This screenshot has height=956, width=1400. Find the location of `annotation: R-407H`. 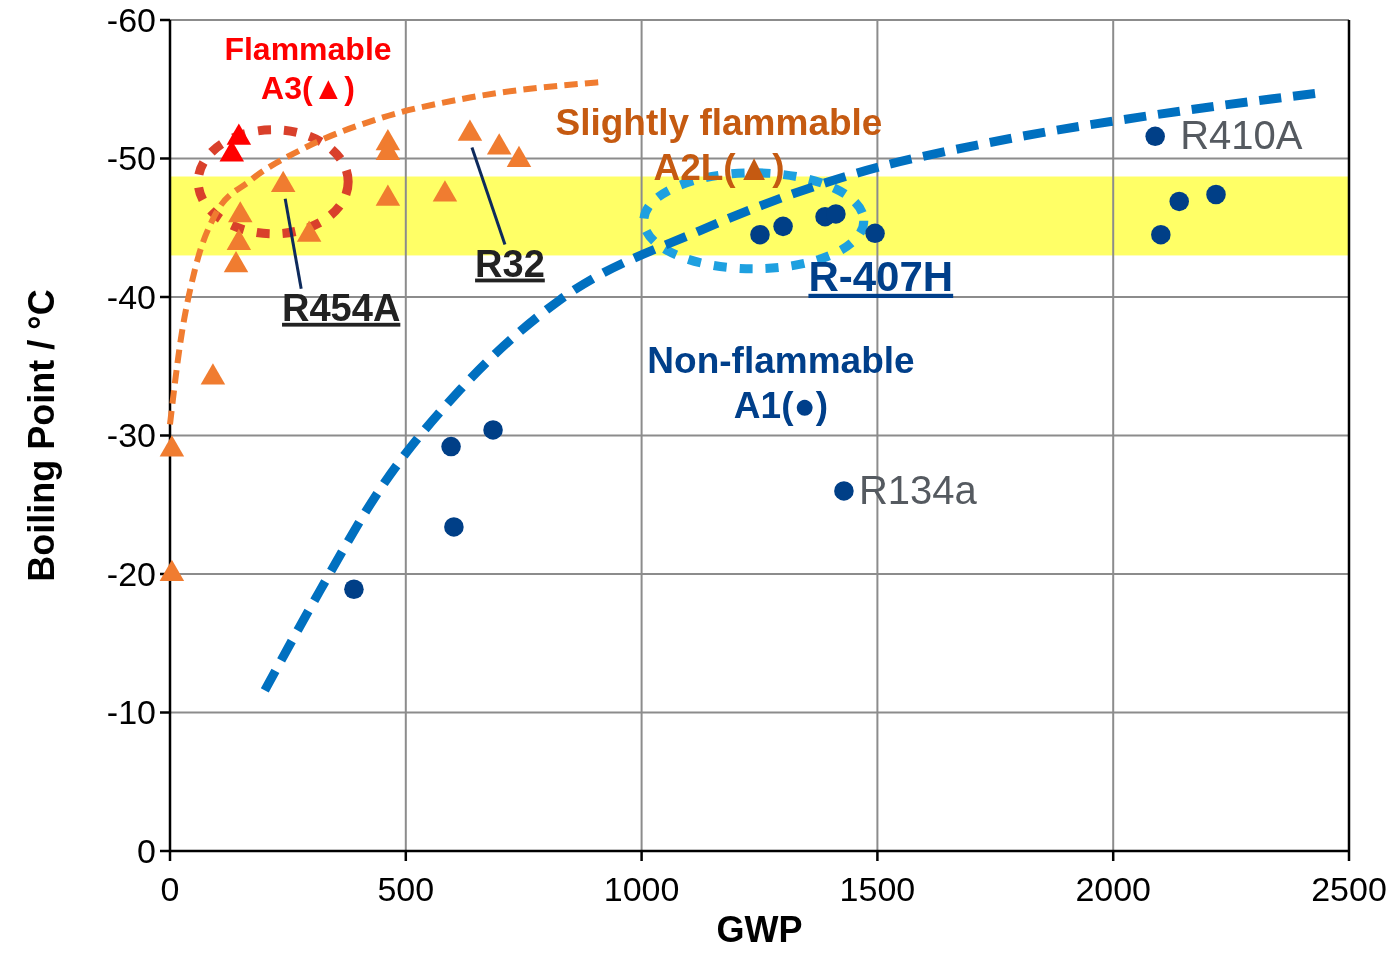

annotation: R-407H is located at coordinates (881, 276).